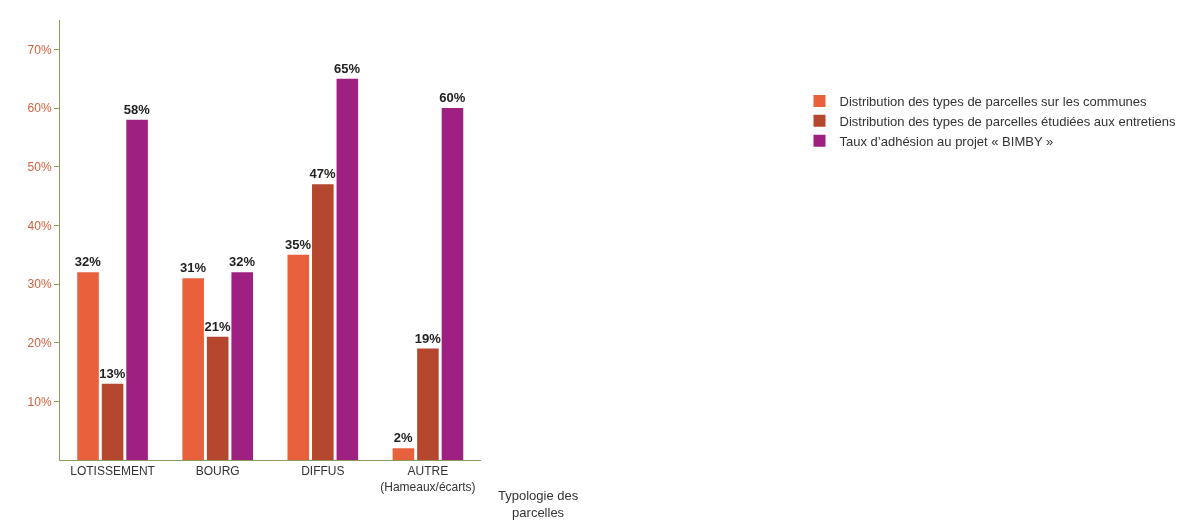 This screenshot has width=1194, height=530. Describe the element at coordinates (39, 342) in the screenshot. I see `y-tick-label: 20%` at that location.